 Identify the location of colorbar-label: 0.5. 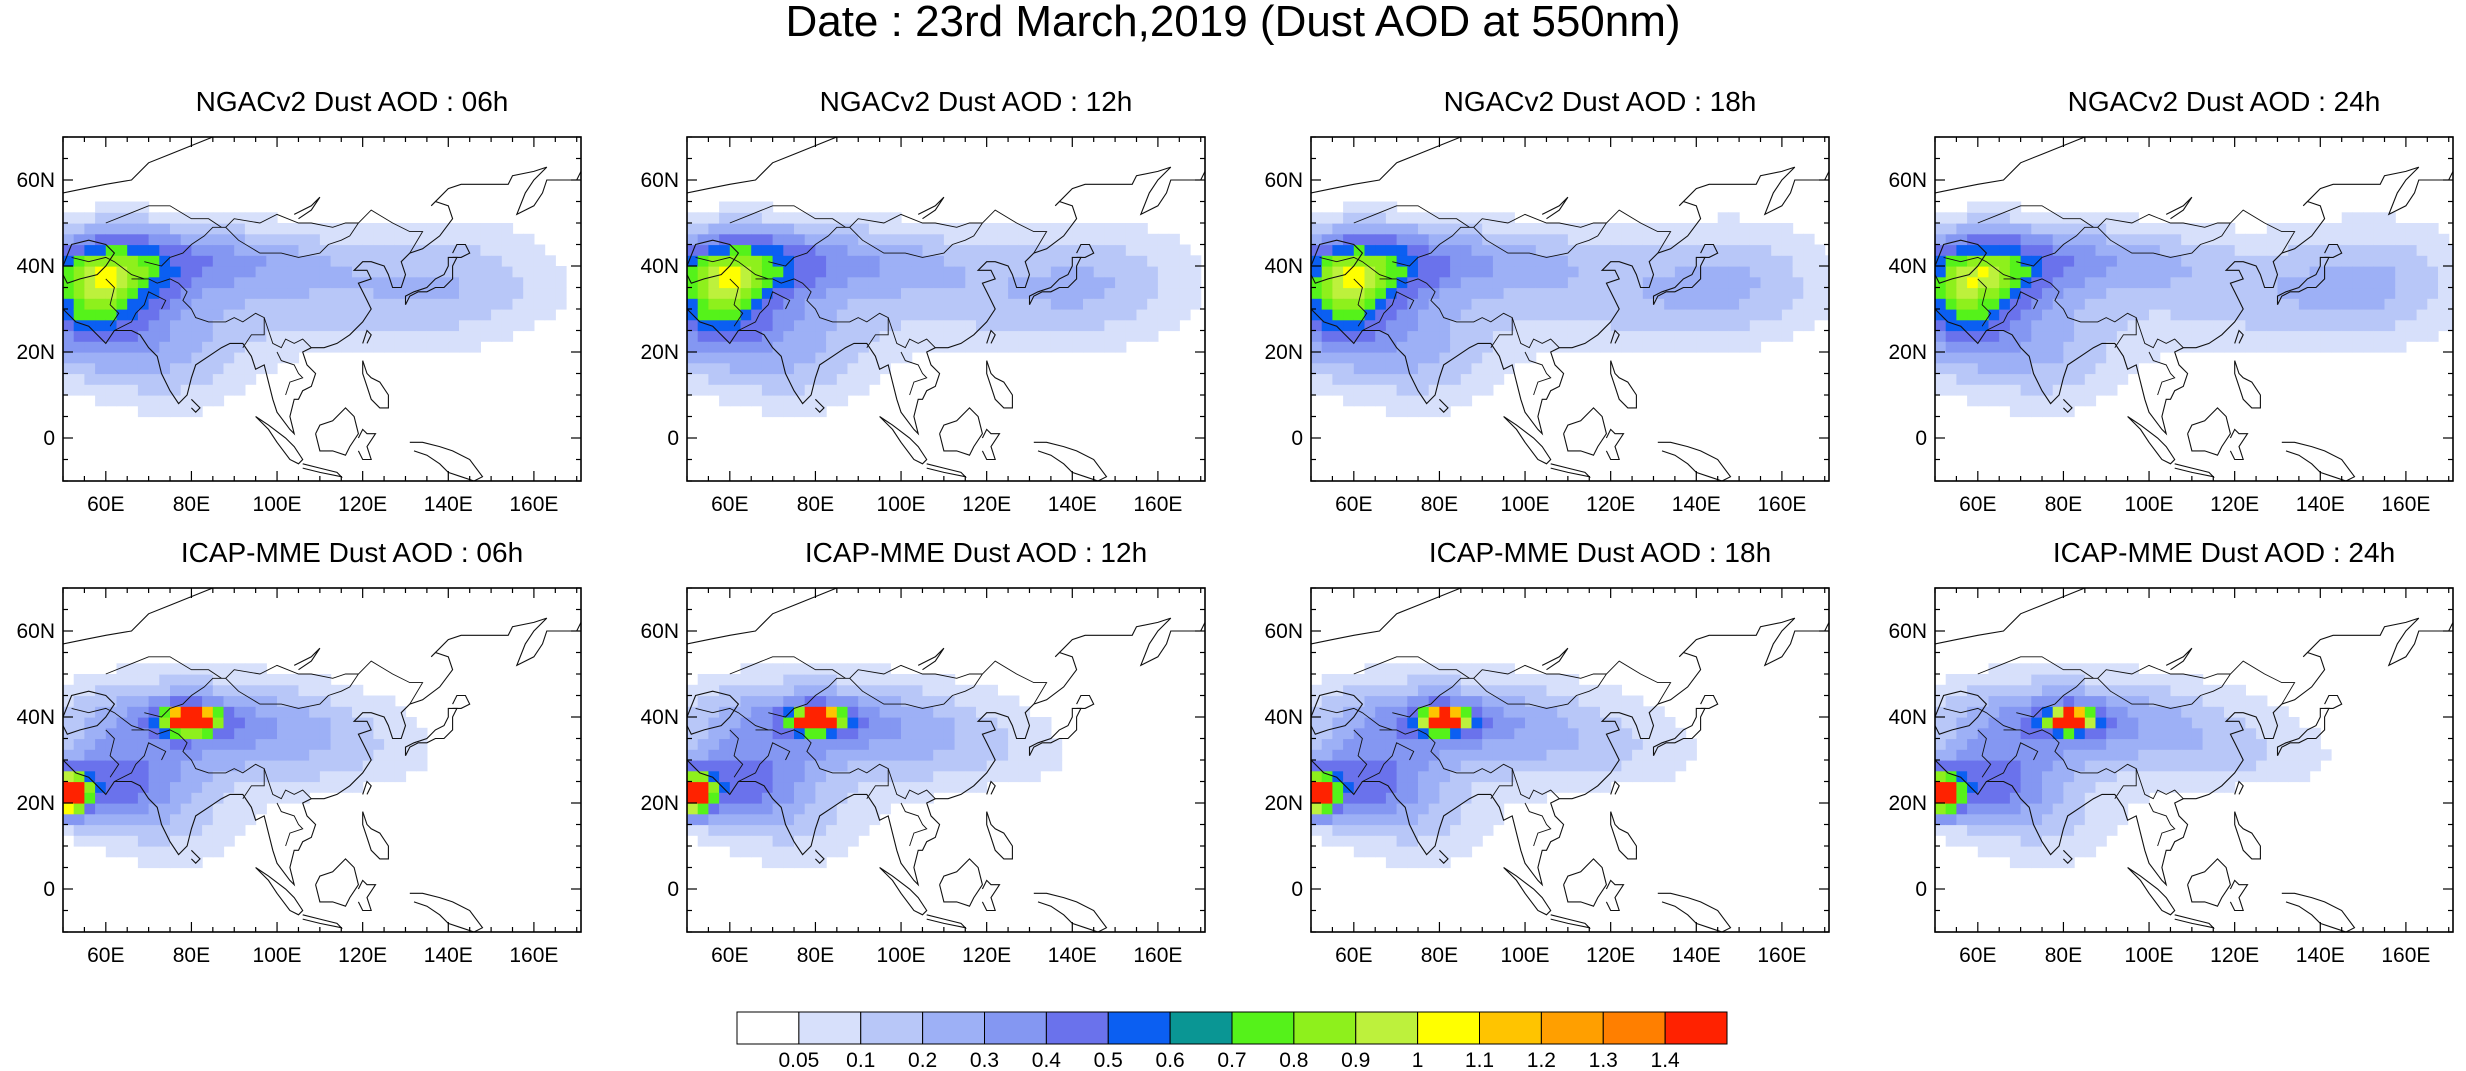
(1108, 1060).